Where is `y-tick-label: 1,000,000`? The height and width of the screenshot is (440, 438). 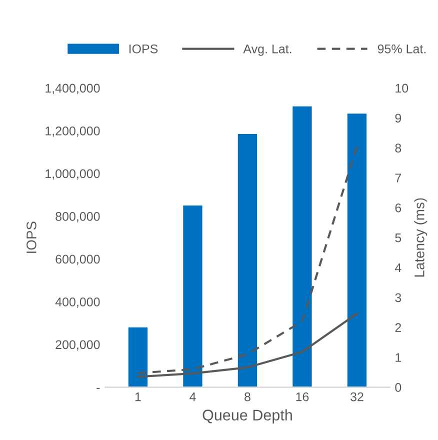 y-tick-label: 1,000,000 is located at coordinates (73, 174).